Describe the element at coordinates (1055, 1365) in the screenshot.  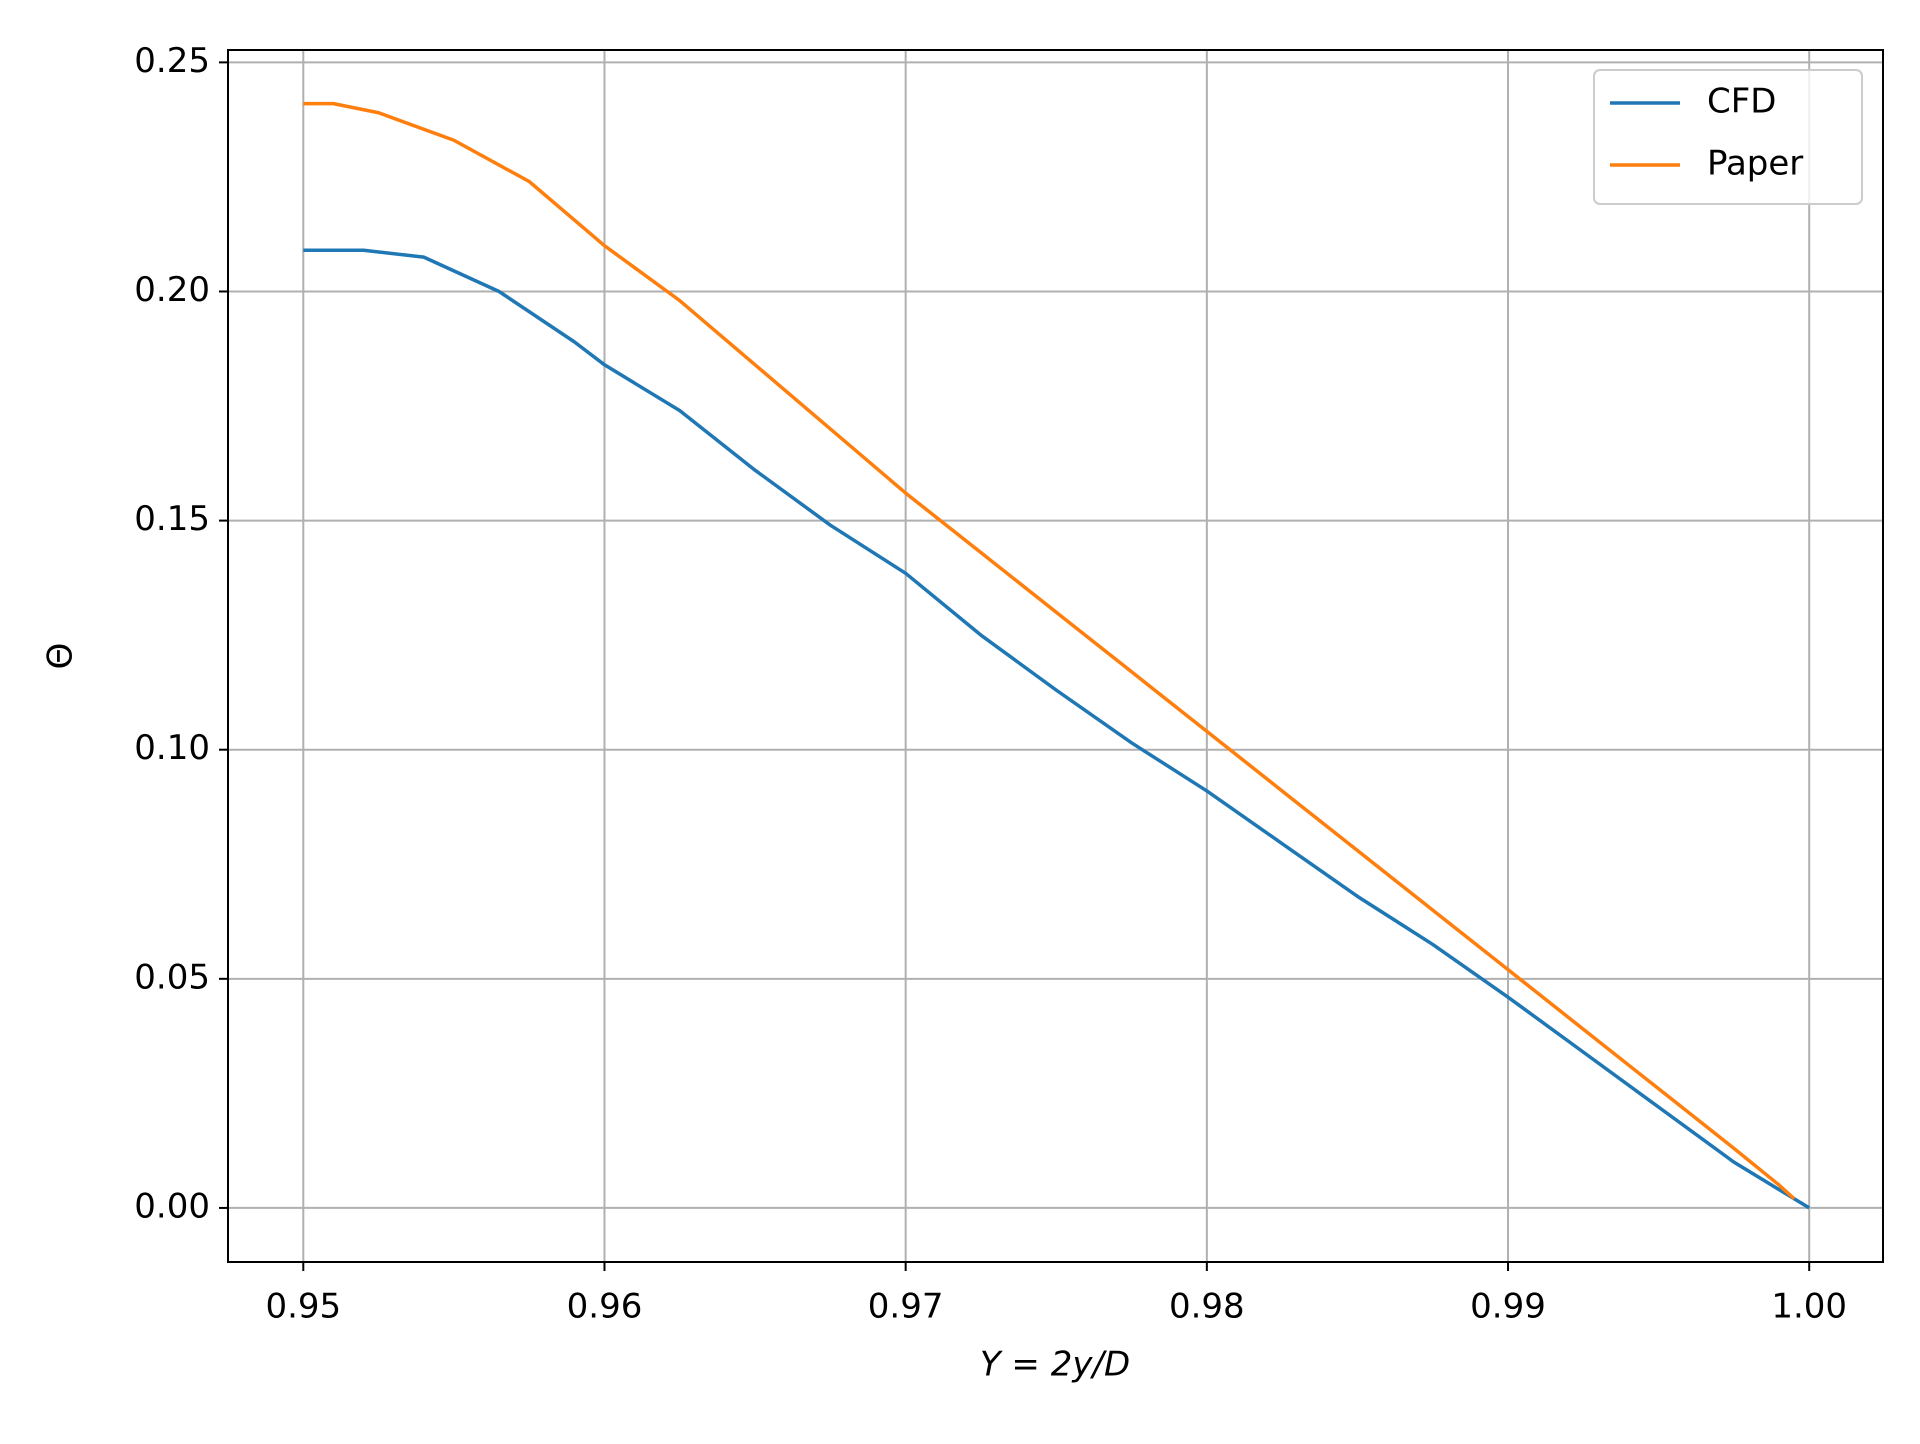
I see `x-axis-label: Y = 2y/D` at that location.